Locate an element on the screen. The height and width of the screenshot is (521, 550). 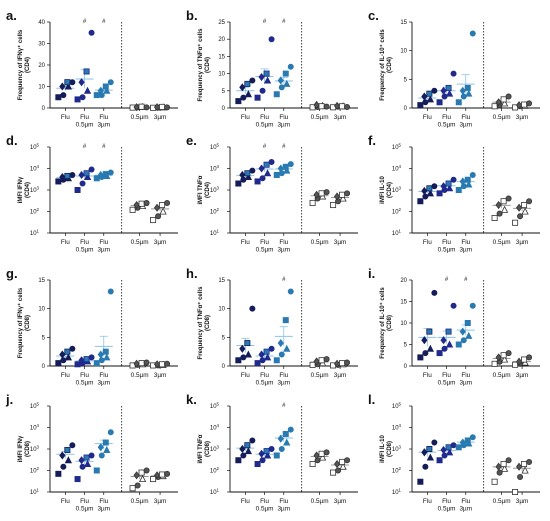
y-tick-label: 10⁴ is located at coordinates (215, 427).